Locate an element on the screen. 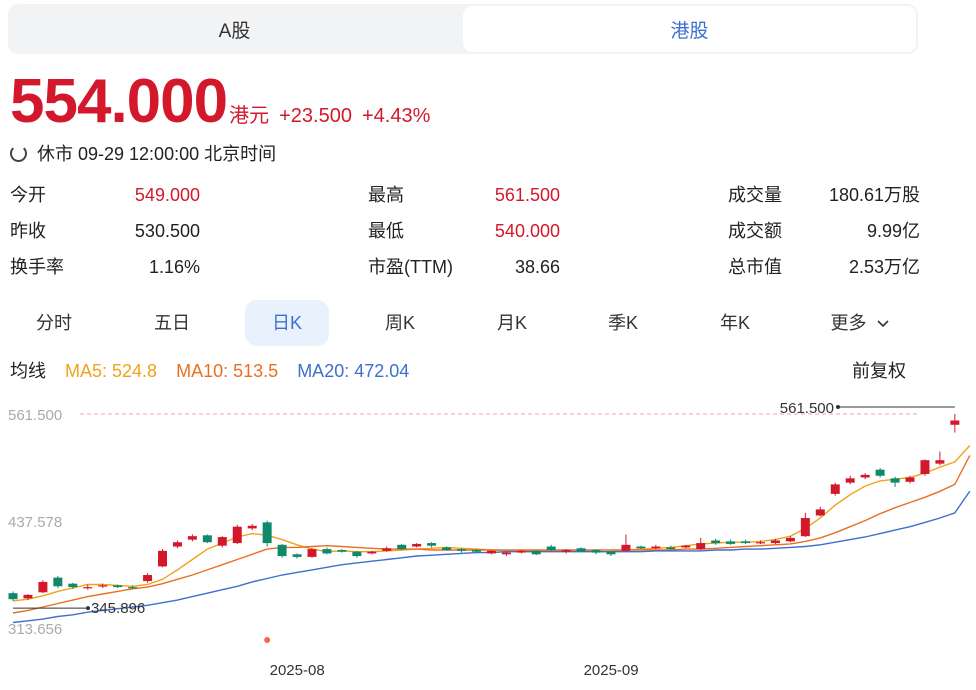 This screenshot has width=976, height=690. tab-quarterly-k: 季K is located at coordinates (622, 323).